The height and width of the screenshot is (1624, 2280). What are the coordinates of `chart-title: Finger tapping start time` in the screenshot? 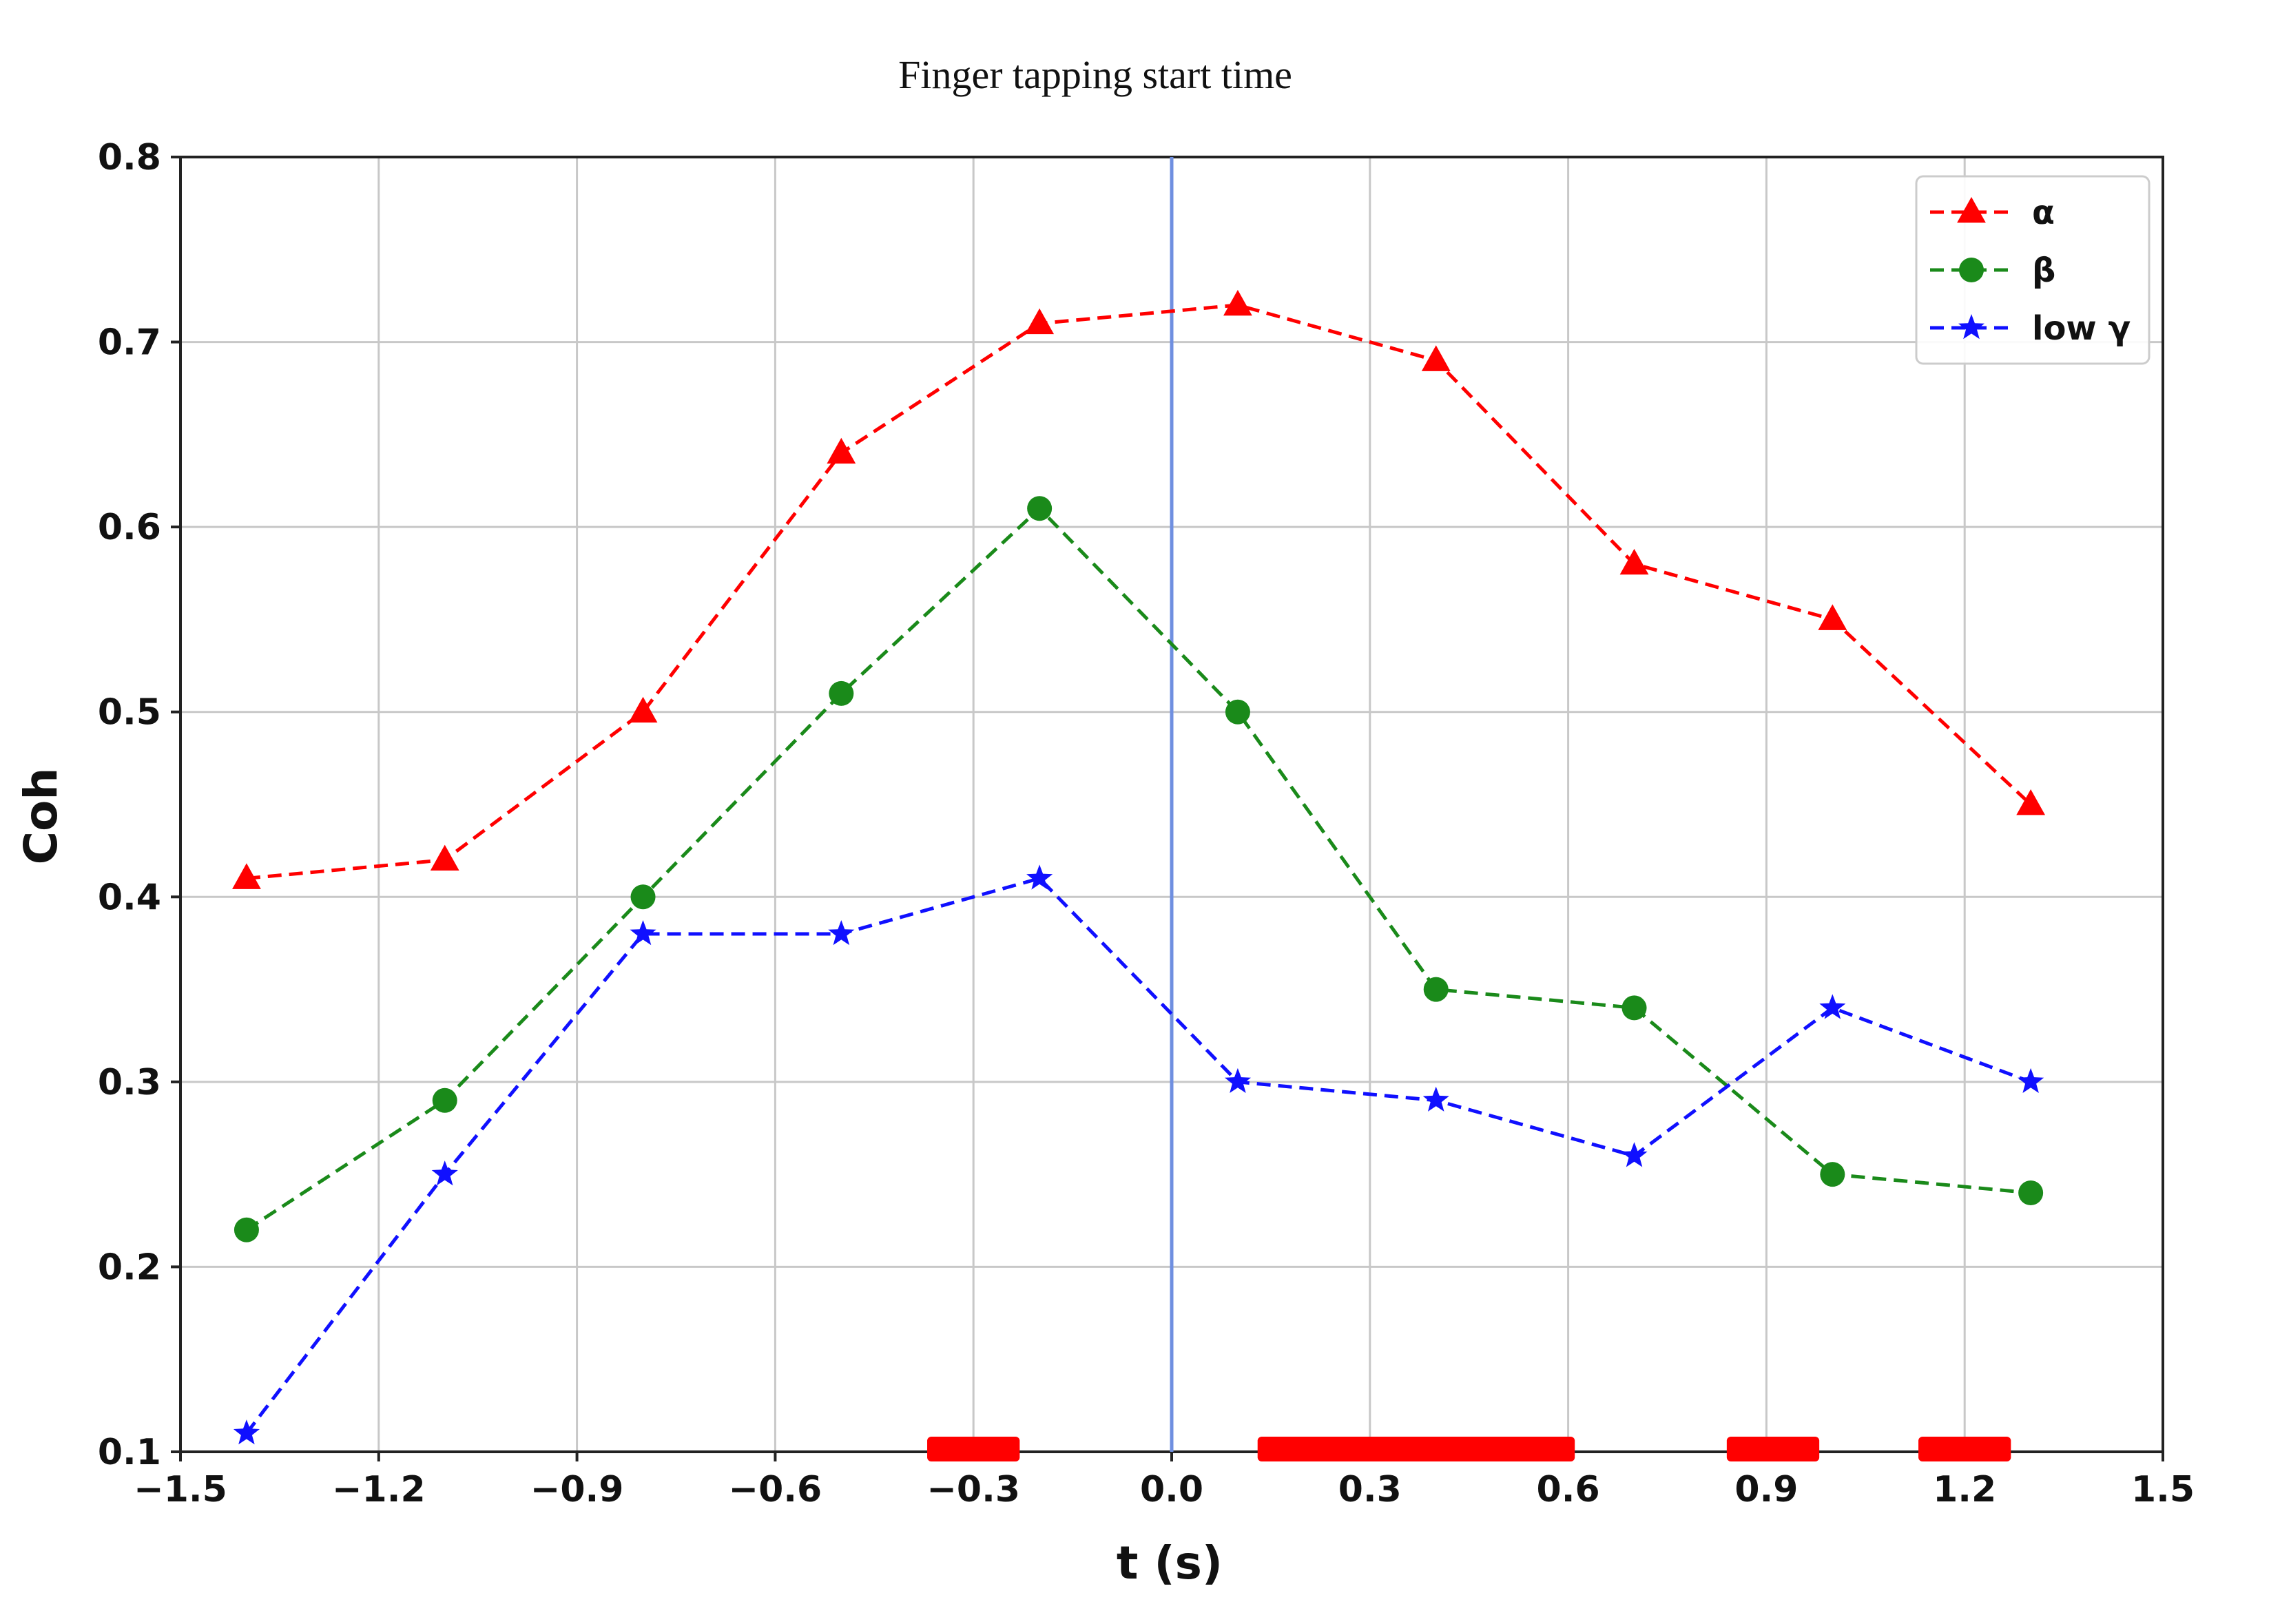 It's located at (1095, 75).